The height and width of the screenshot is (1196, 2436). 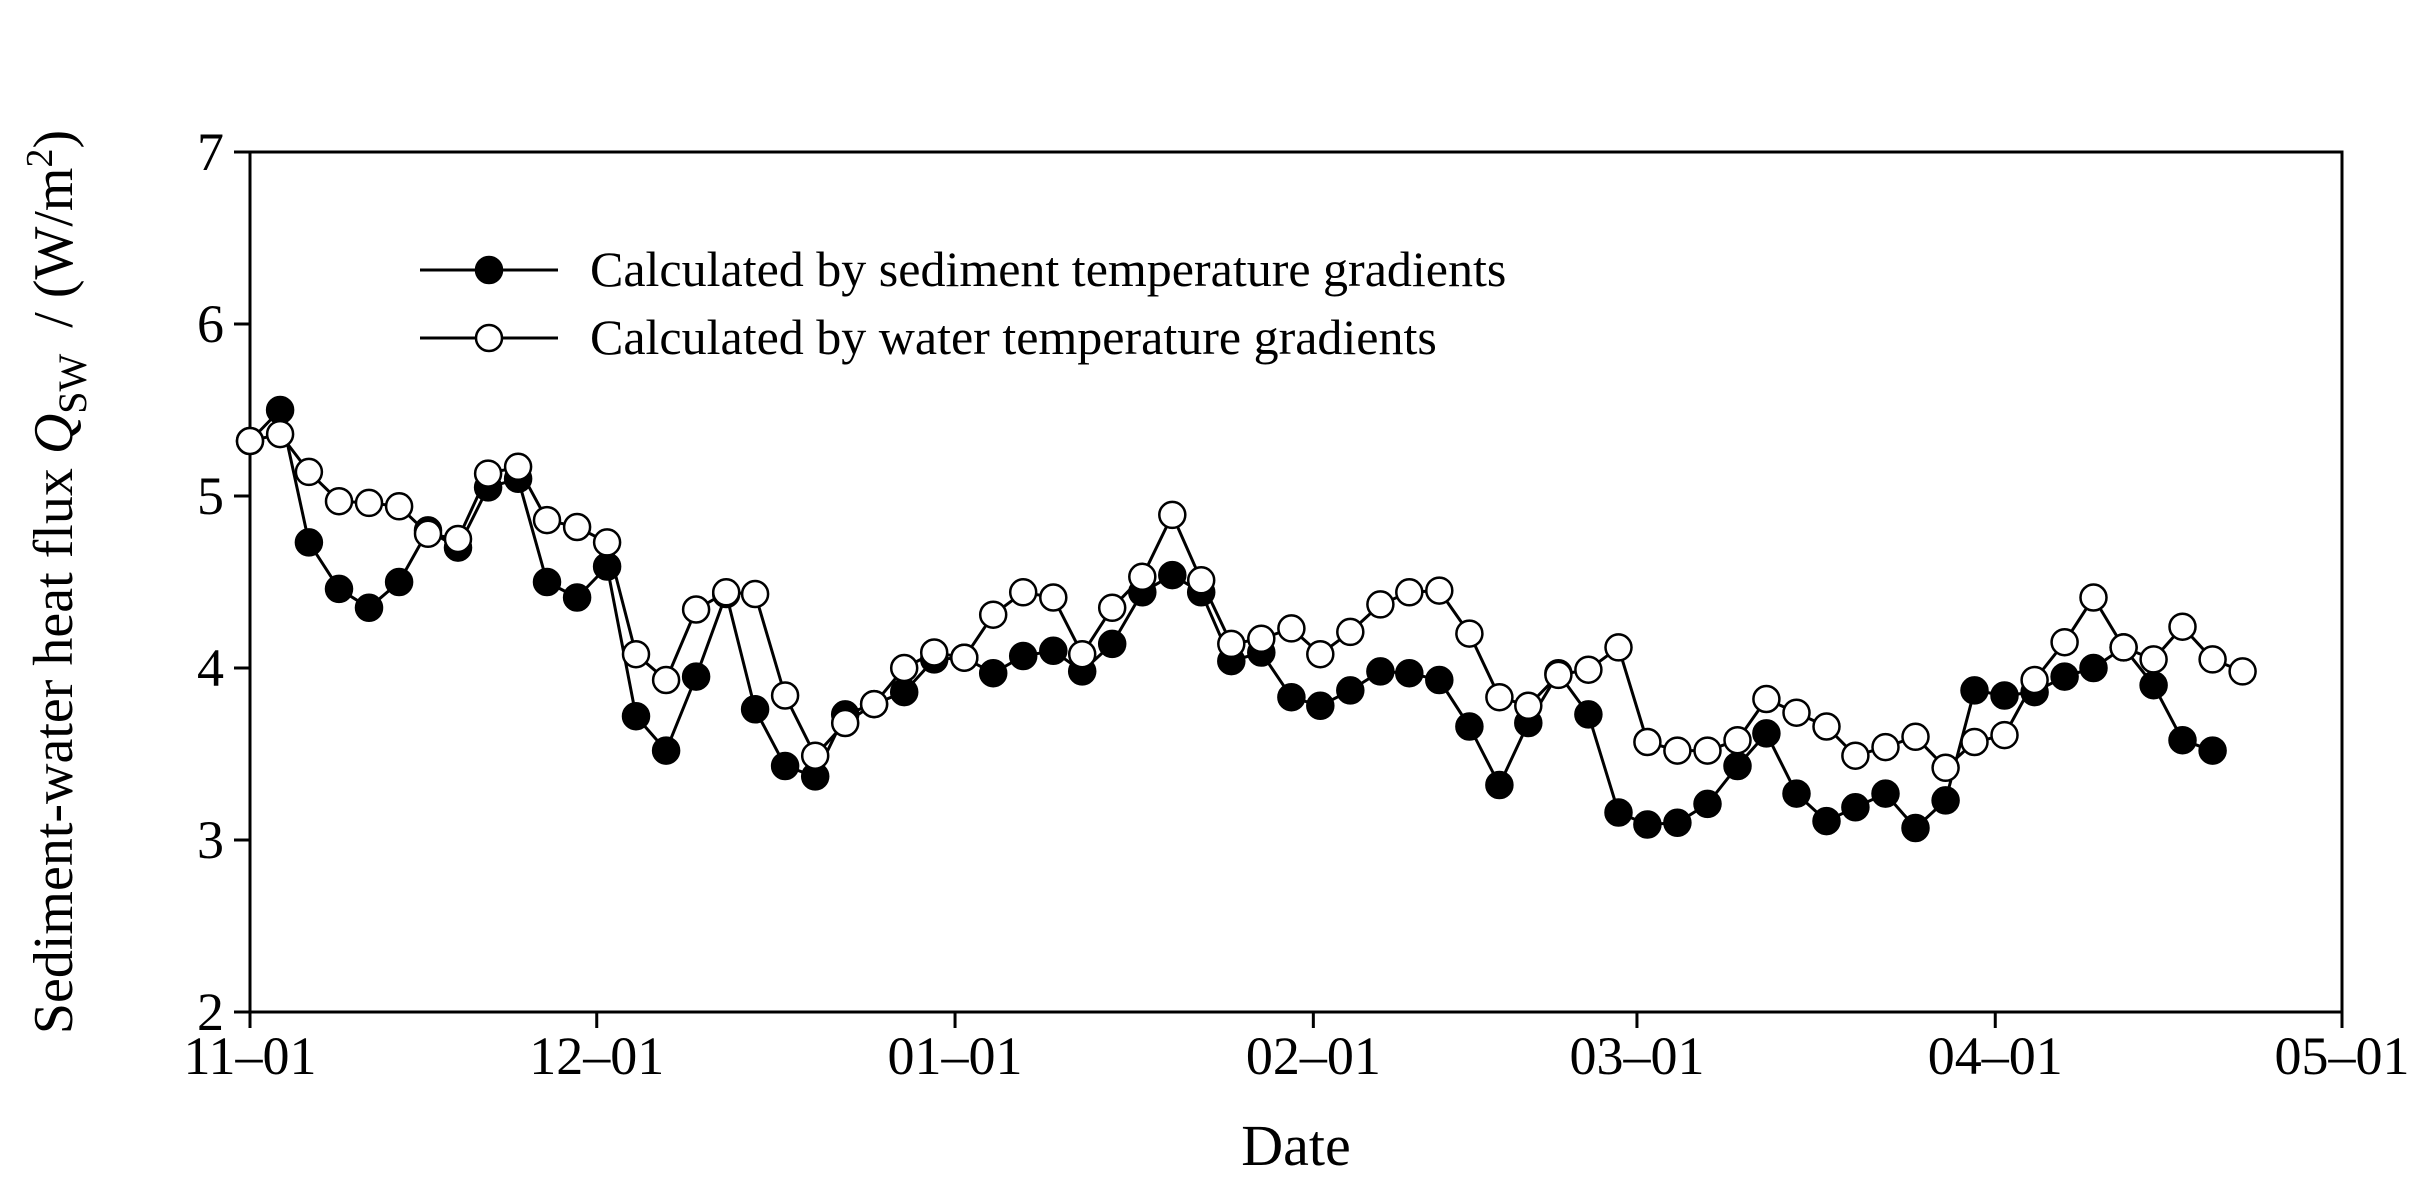 I want to click on y-label-symbol: Q, so click(x=54, y=434).